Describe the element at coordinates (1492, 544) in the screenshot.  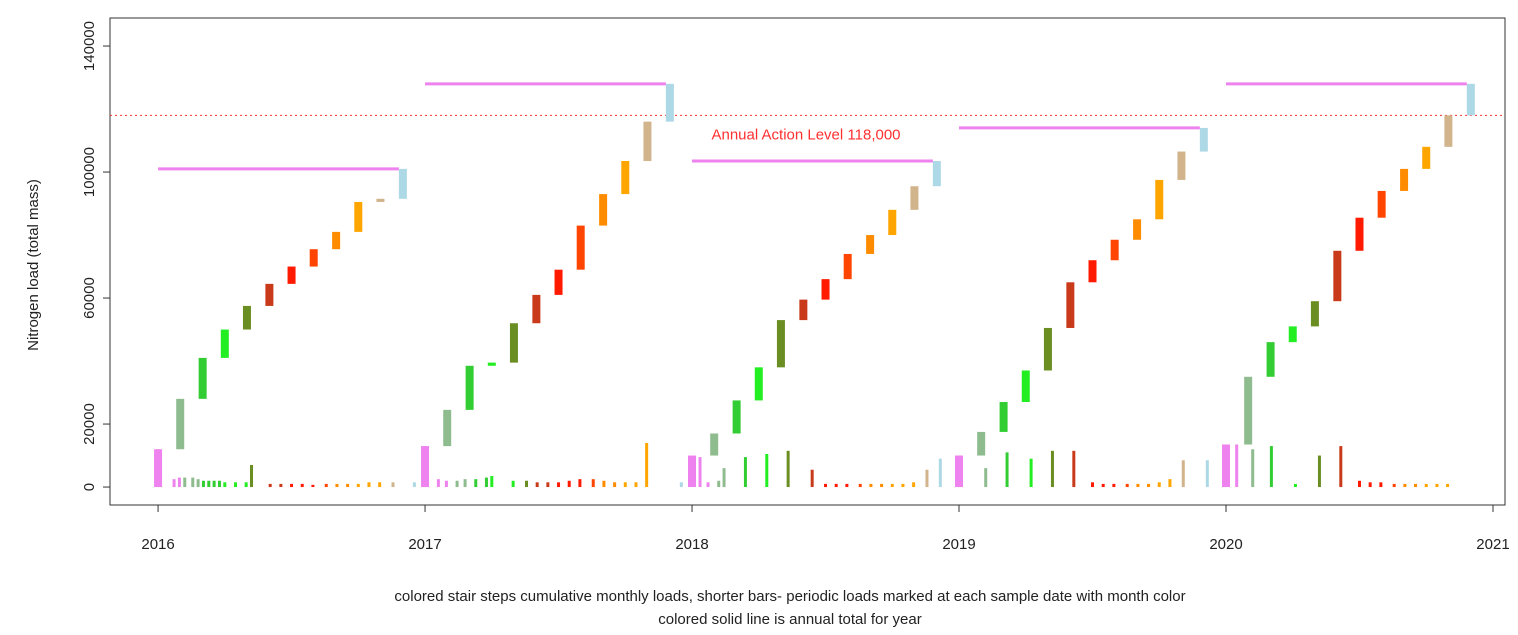
I see `x-tick-label: 2021` at that location.